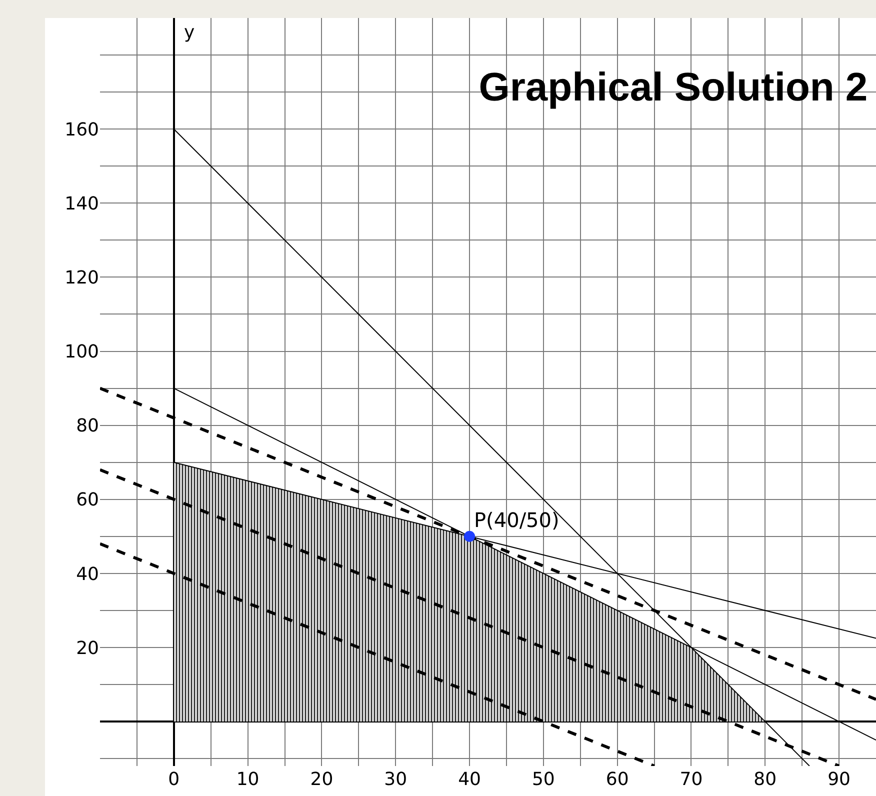  I want to click on annotation: P(40/50), so click(517, 520).